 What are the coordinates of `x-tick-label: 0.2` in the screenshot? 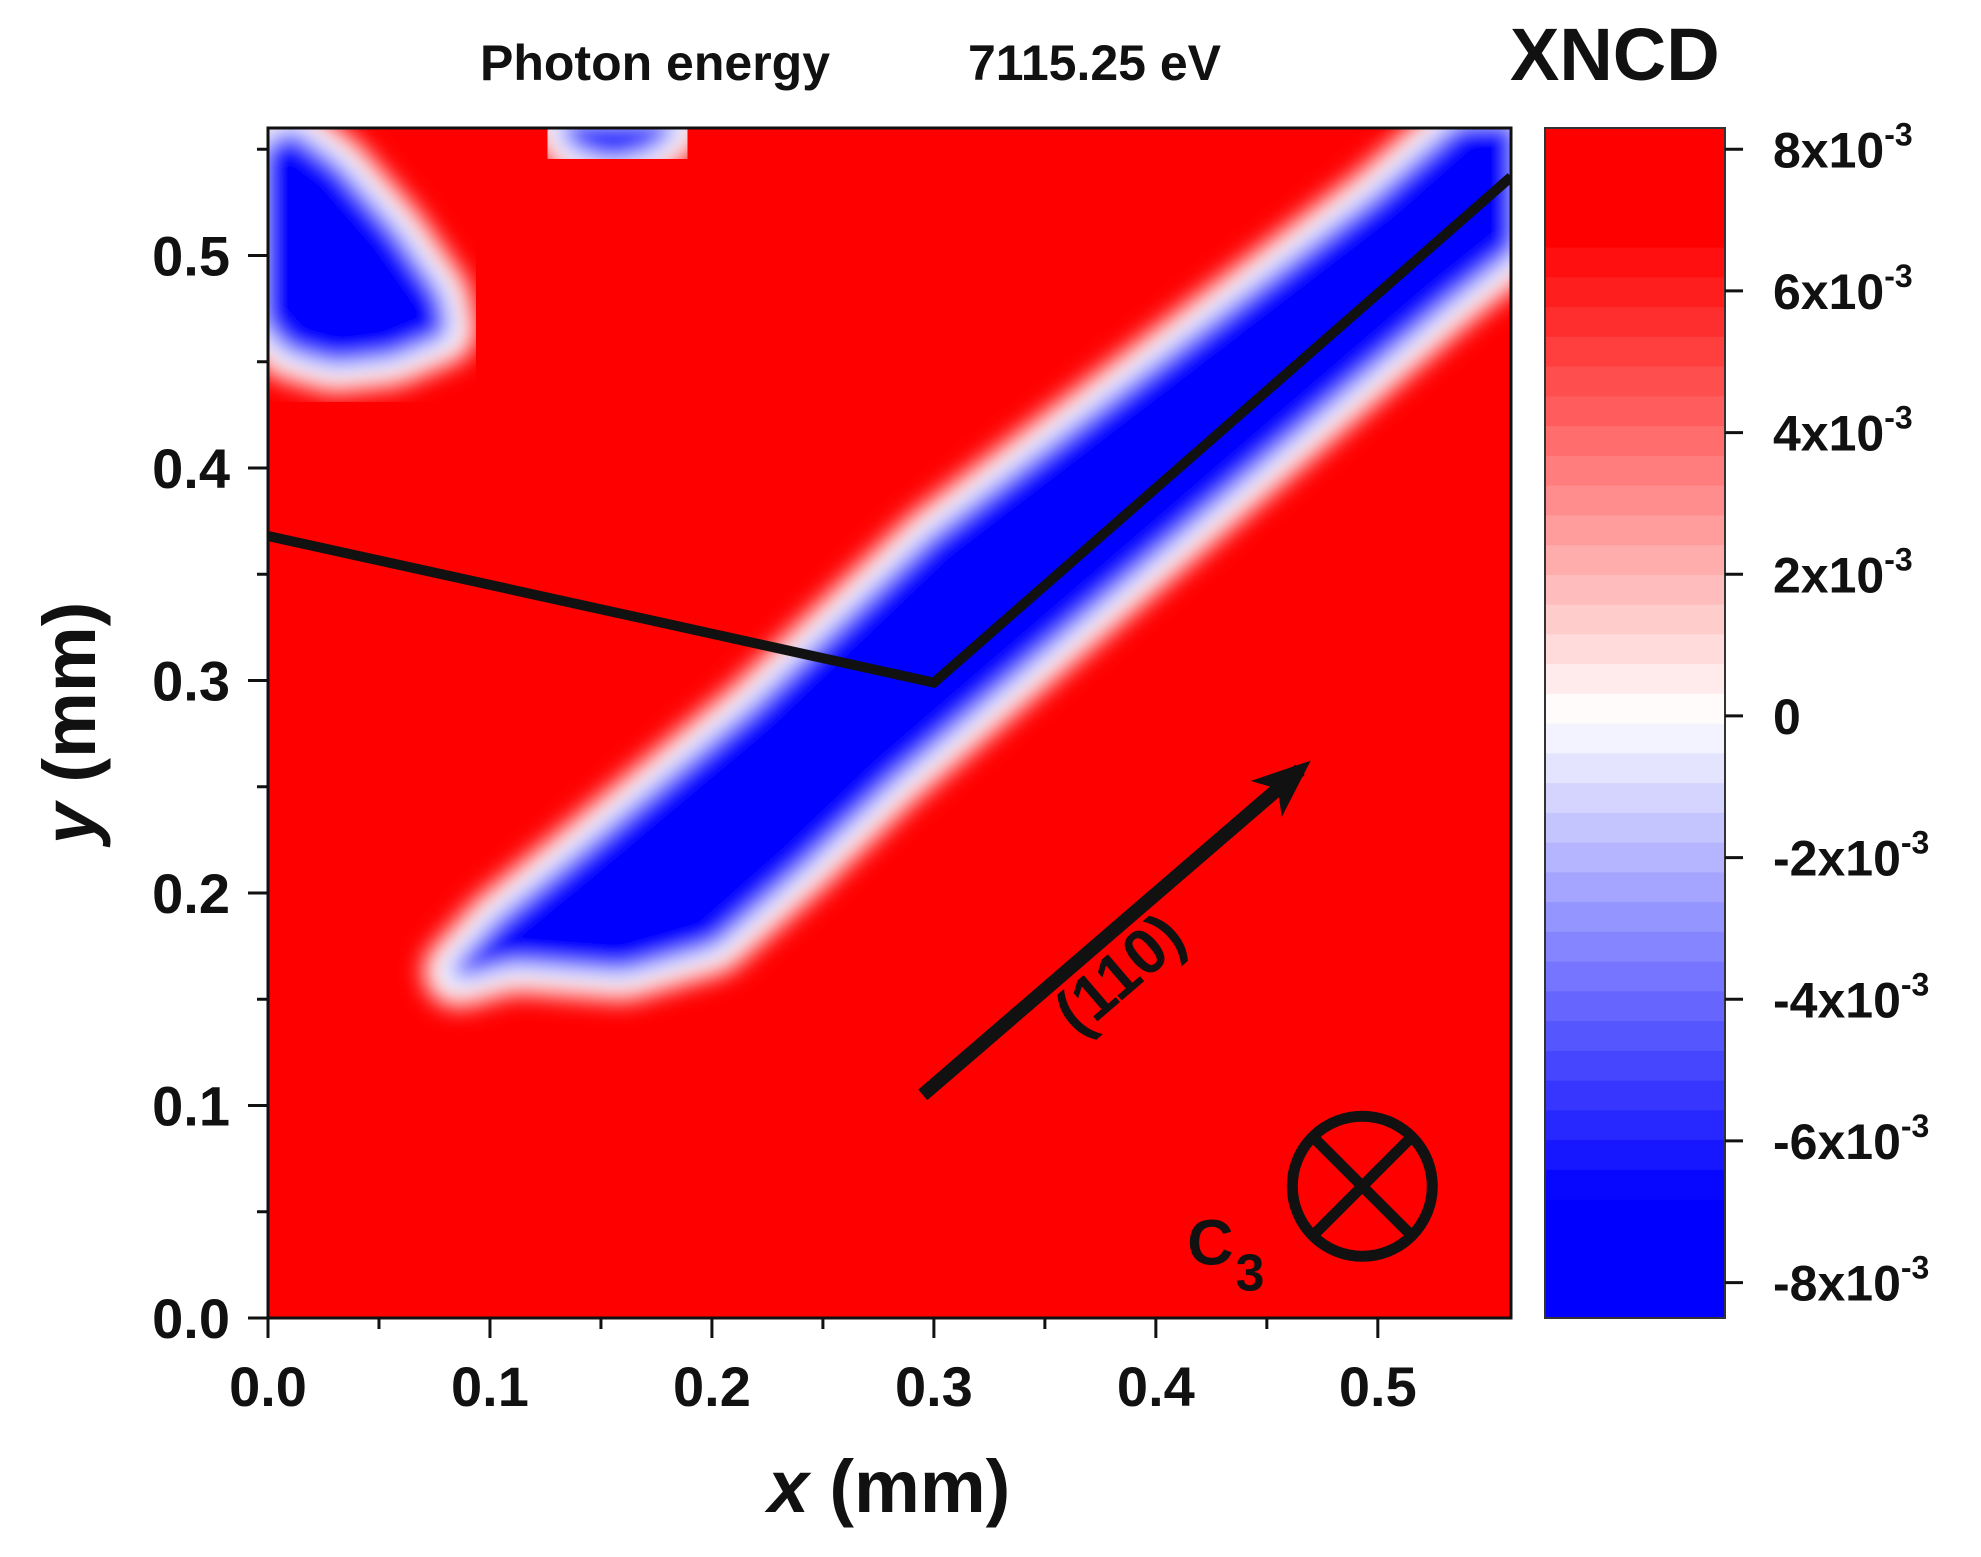 It's located at (712, 1386).